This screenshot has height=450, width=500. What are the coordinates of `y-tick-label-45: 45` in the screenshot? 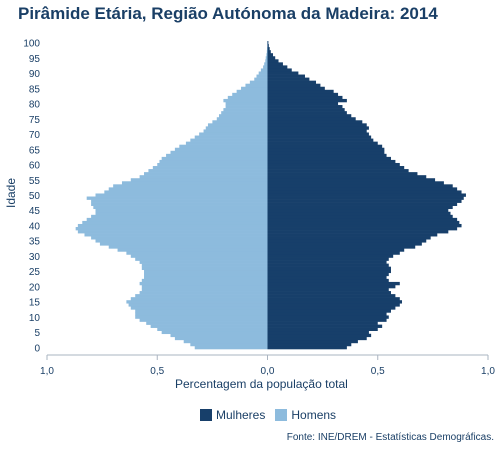 It's located at (35, 211).